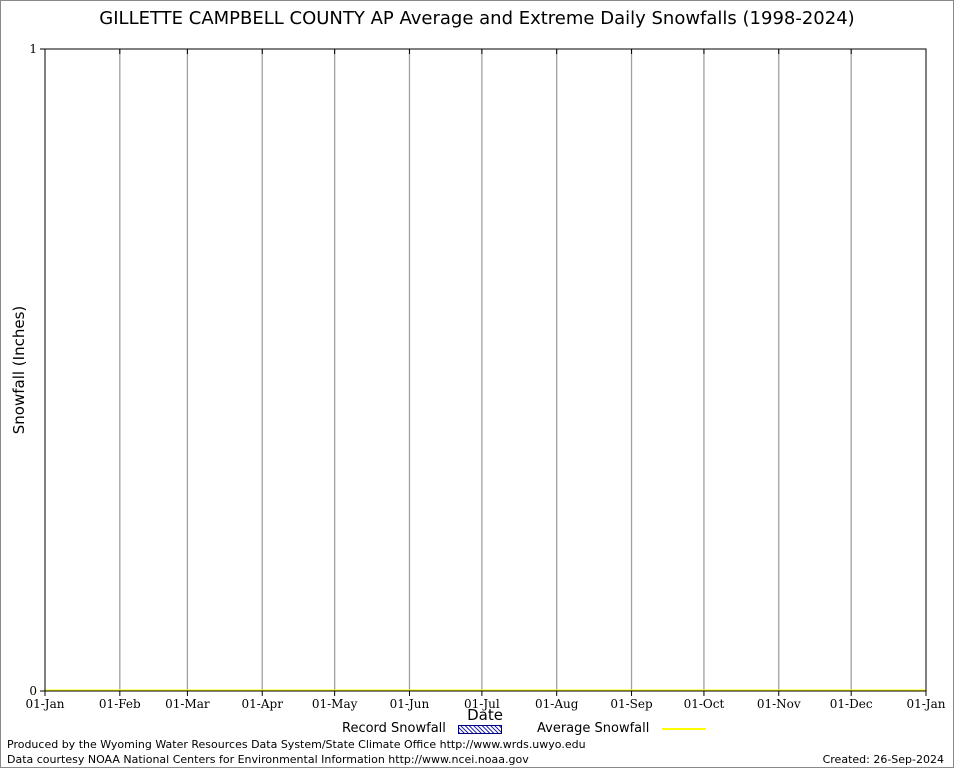  Describe the element at coordinates (335, 704) in the screenshot. I see `x-tick-label: 01-May` at that location.